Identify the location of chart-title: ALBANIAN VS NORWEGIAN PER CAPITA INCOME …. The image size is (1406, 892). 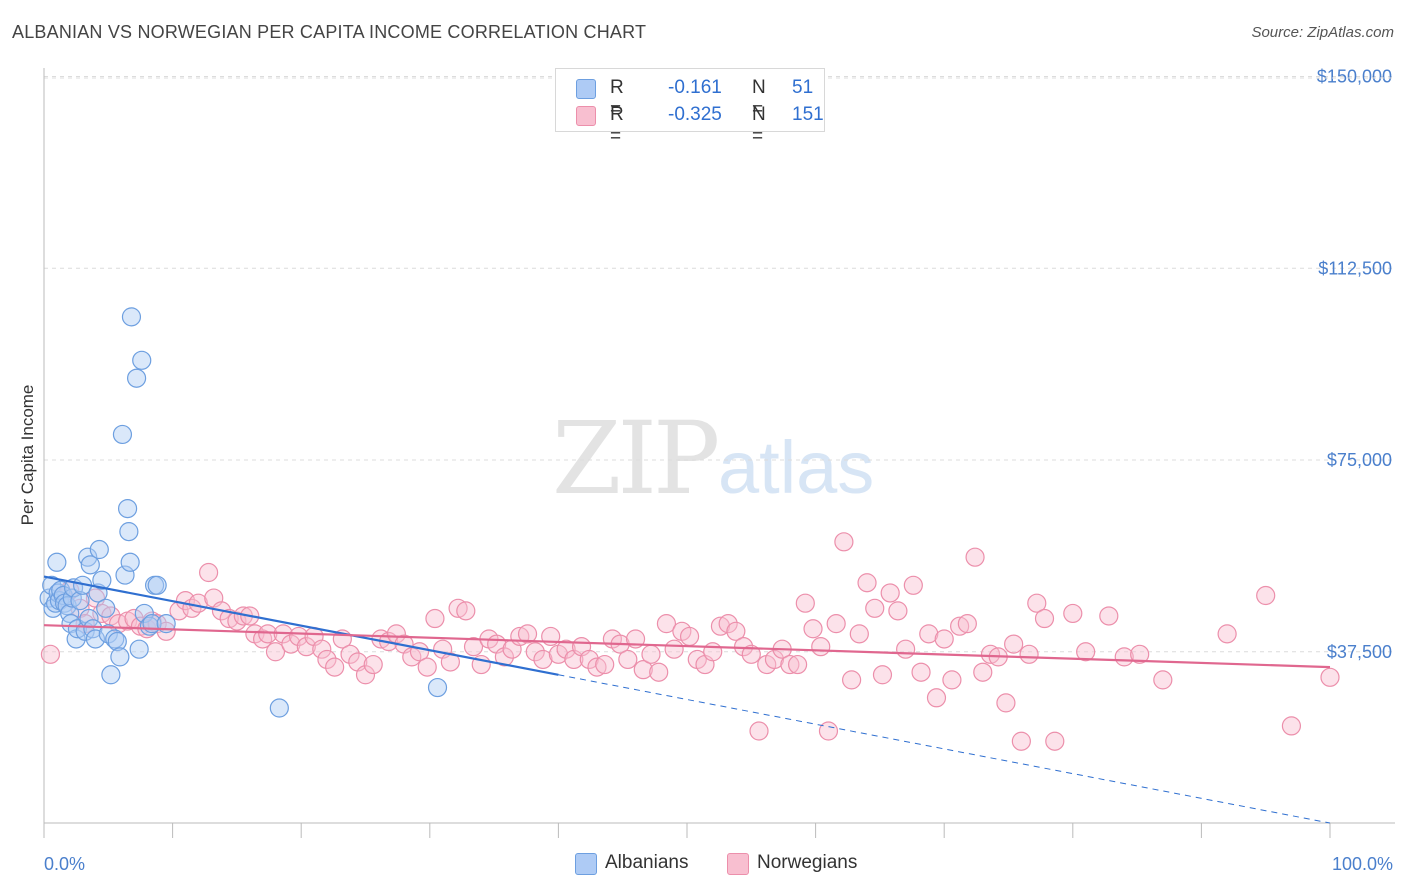
(329, 32).